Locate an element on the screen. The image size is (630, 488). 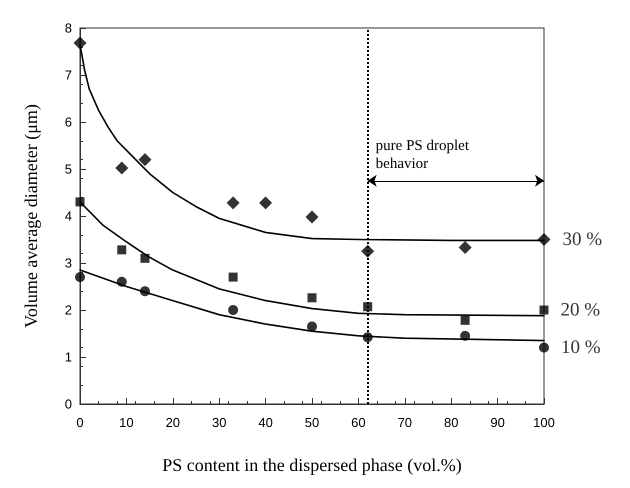
x-tick-label: 40 is located at coordinates (265, 422).